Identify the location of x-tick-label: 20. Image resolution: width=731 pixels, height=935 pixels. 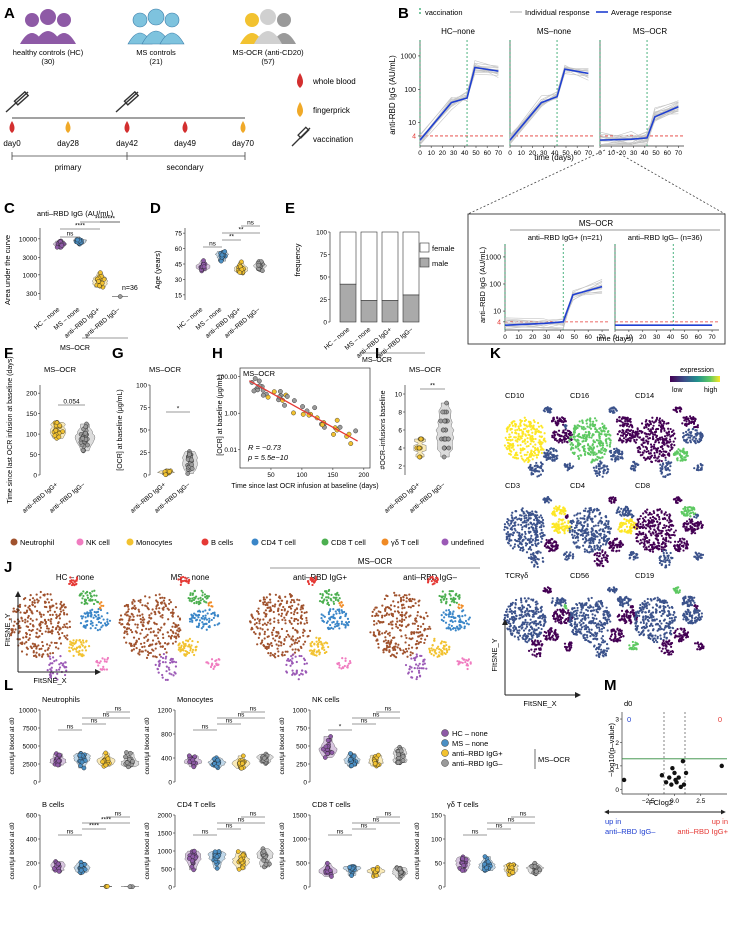
(623, 153).